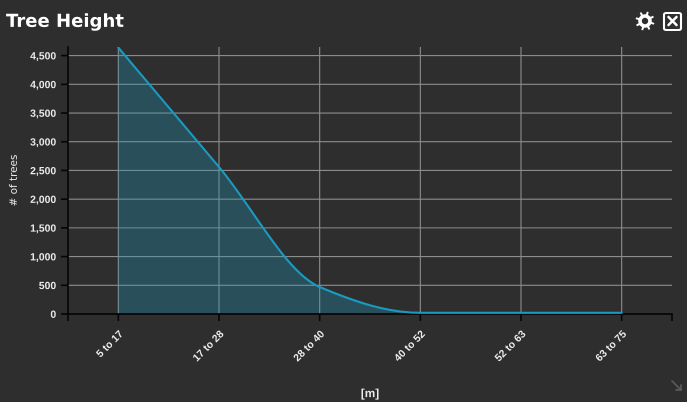 The image size is (687, 402). I want to click on x-tick-label: 28 to 40, so click(308, 346).